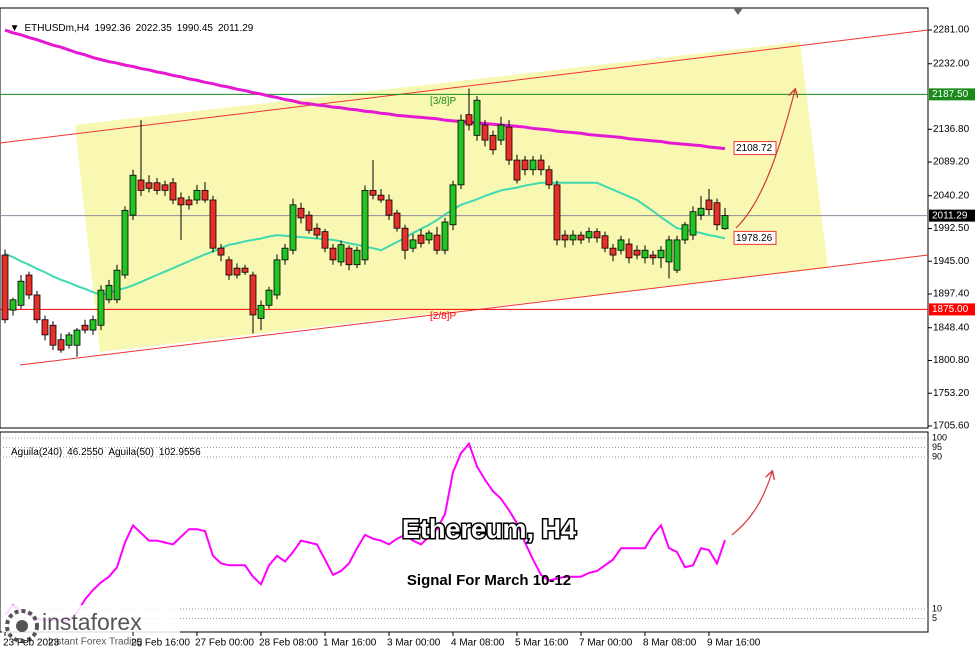 This screenshot has width=976, height=650. What do you see at coordinates (131, 452) in the screenshot?
I see `readout-name: Aguila(50)` at bounding box center [131, 452].